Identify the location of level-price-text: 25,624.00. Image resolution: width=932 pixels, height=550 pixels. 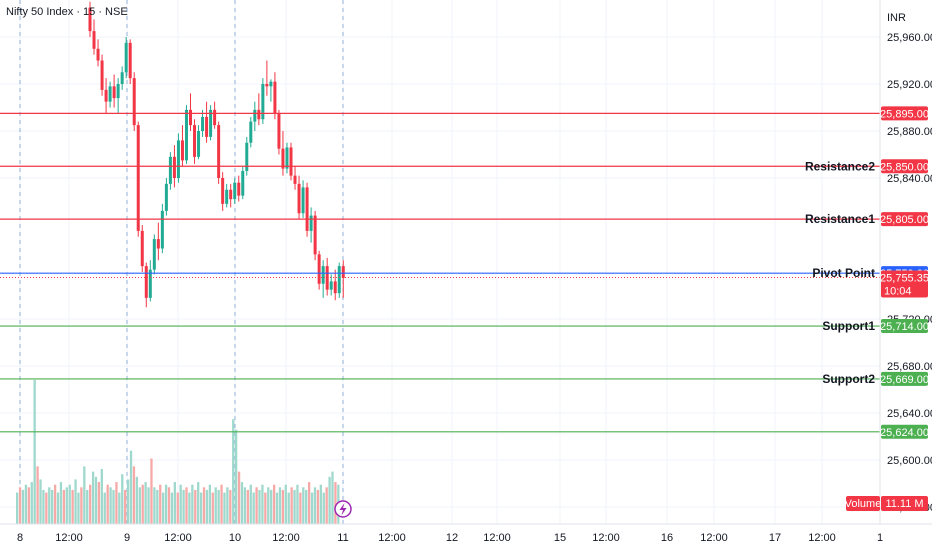
(904, 433).